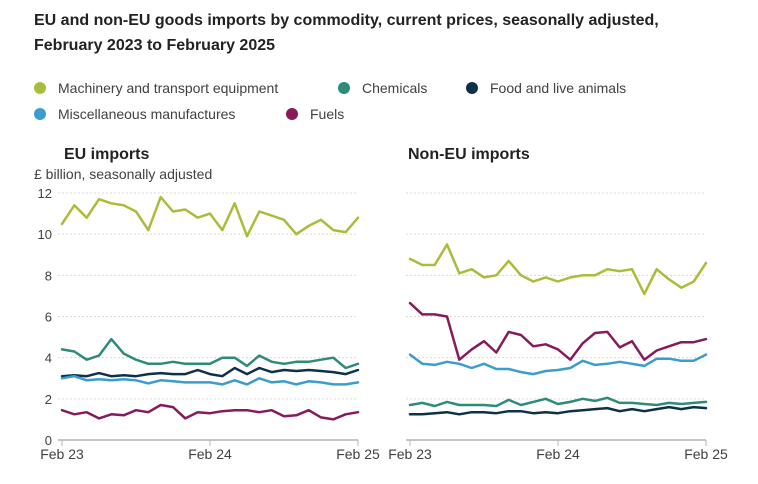 This screenshot has height=484, width=758. Describe the element at coordinates (210, 454) in the screenshot. I see `eu-x-tick-label: Feb 24` at that location.